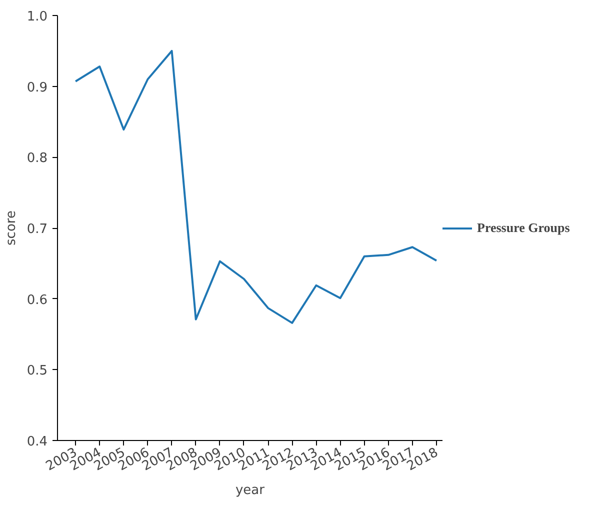 This screenshot has height=518, width=613. Describe the element at coordinates (37, 88) in the screenshot. I see `y-tick-label: 0.9` at that location.